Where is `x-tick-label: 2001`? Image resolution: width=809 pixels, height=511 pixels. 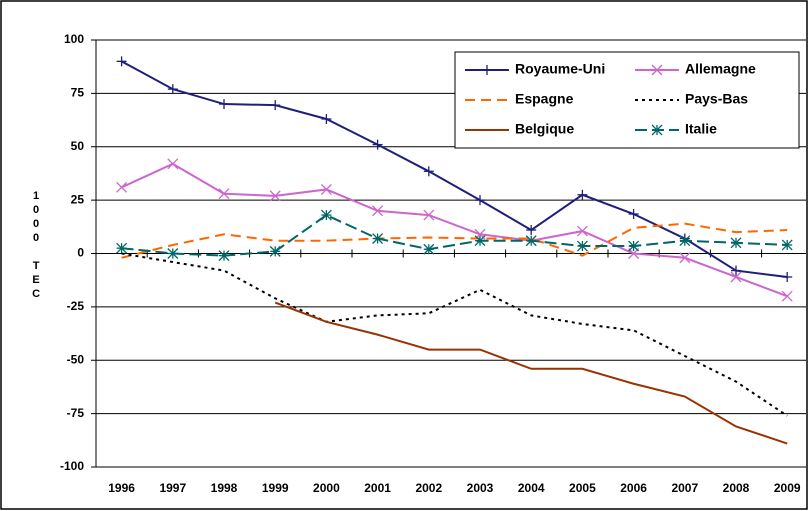
x-tick-label: 2001 is located at coordinates (377, 488).